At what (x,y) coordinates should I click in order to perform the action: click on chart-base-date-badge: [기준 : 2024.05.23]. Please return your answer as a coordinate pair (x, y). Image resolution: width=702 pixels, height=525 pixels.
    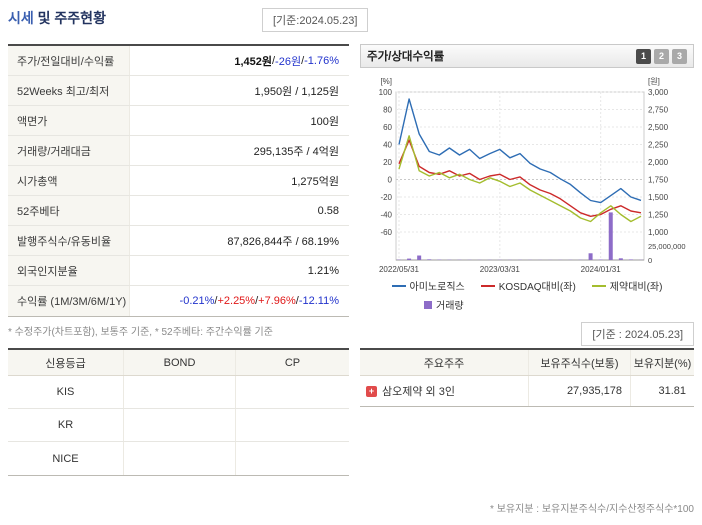
    Looking at the image, I should click on (637, 334).